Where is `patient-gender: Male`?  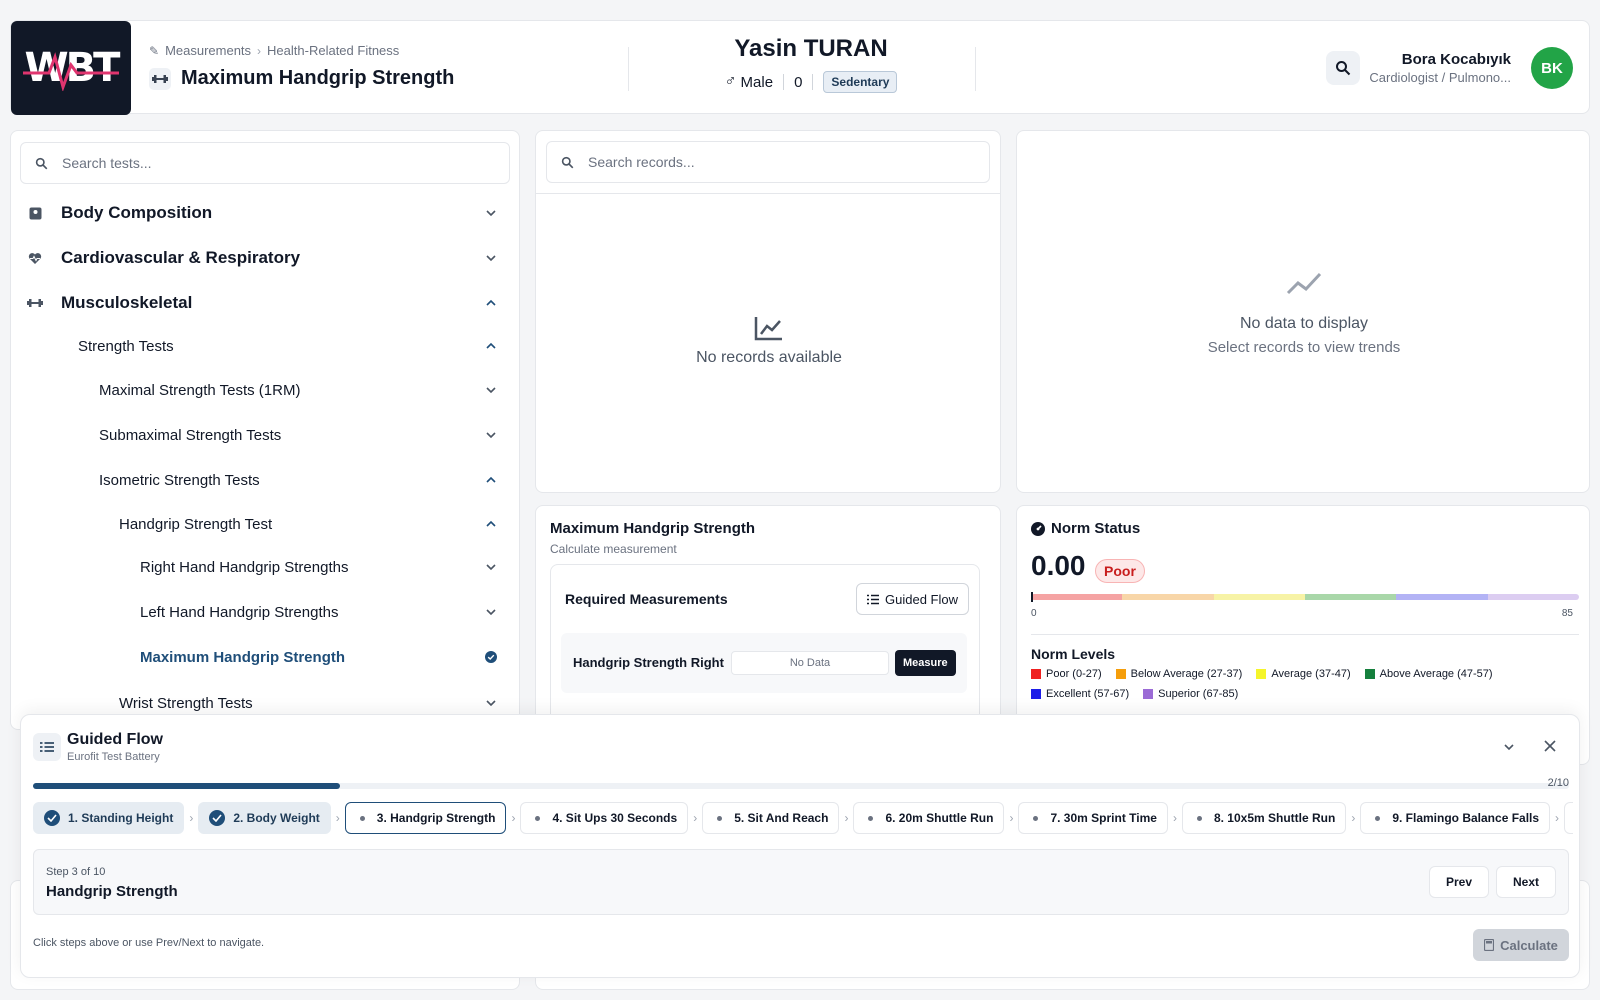
patient-gender: Male is located at coordinates (757, 82).